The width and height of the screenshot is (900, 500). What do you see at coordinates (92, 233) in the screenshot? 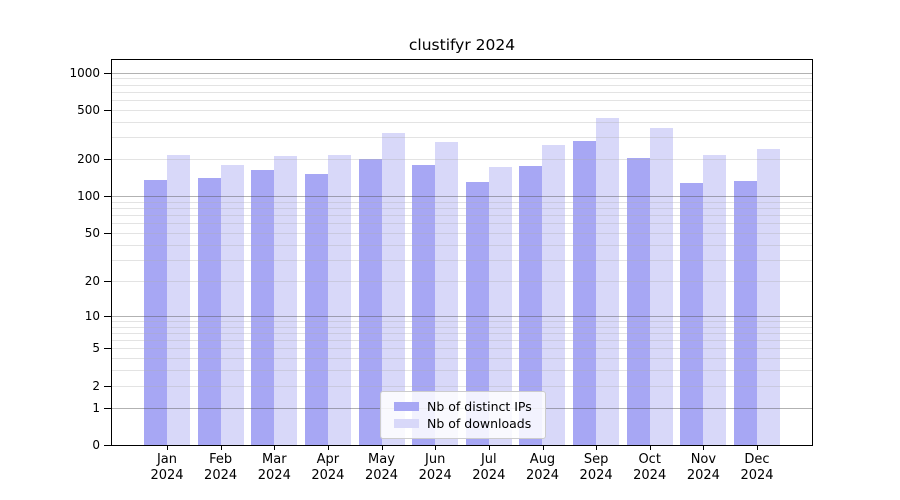
I see `y-tick-label: 50` at bounding box center [92, 233].